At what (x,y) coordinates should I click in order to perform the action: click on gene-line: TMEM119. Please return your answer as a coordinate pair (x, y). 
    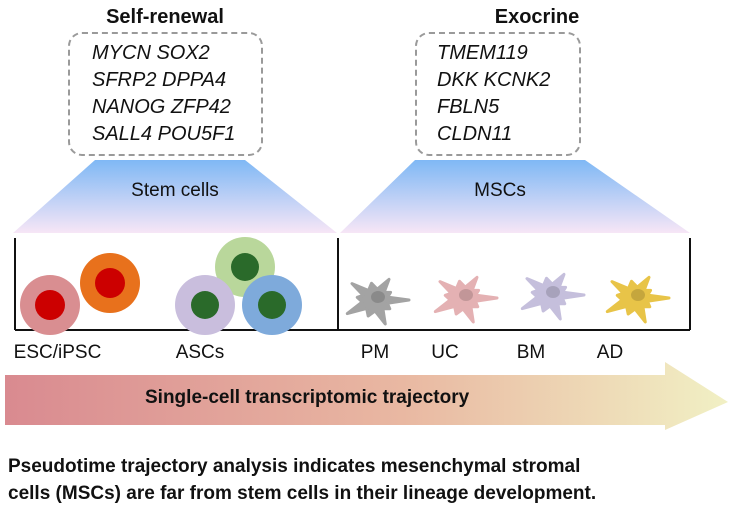
    Looking at the image, I should click on (482, 53).